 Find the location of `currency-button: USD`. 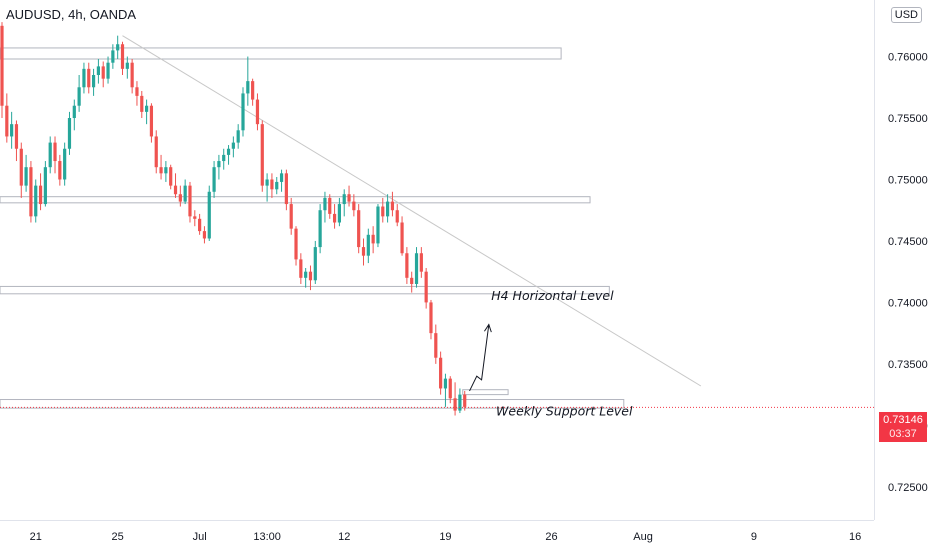

currency-button: USD is located at coordinates (906, 15).